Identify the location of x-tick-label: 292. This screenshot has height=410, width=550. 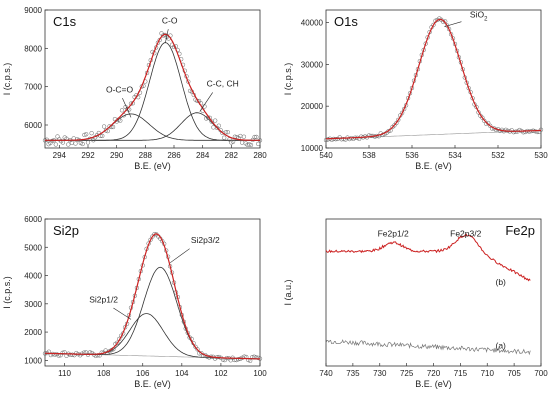
(88, 155).